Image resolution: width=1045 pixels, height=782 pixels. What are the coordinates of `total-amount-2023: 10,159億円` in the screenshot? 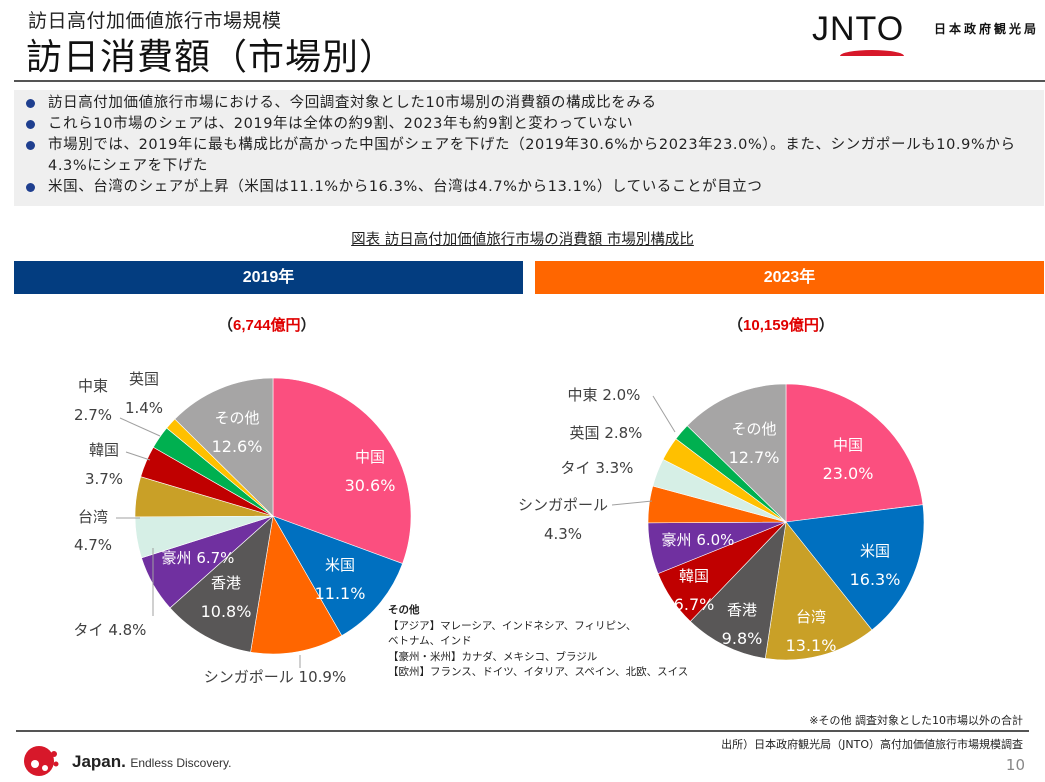 It's located at (781, 325).